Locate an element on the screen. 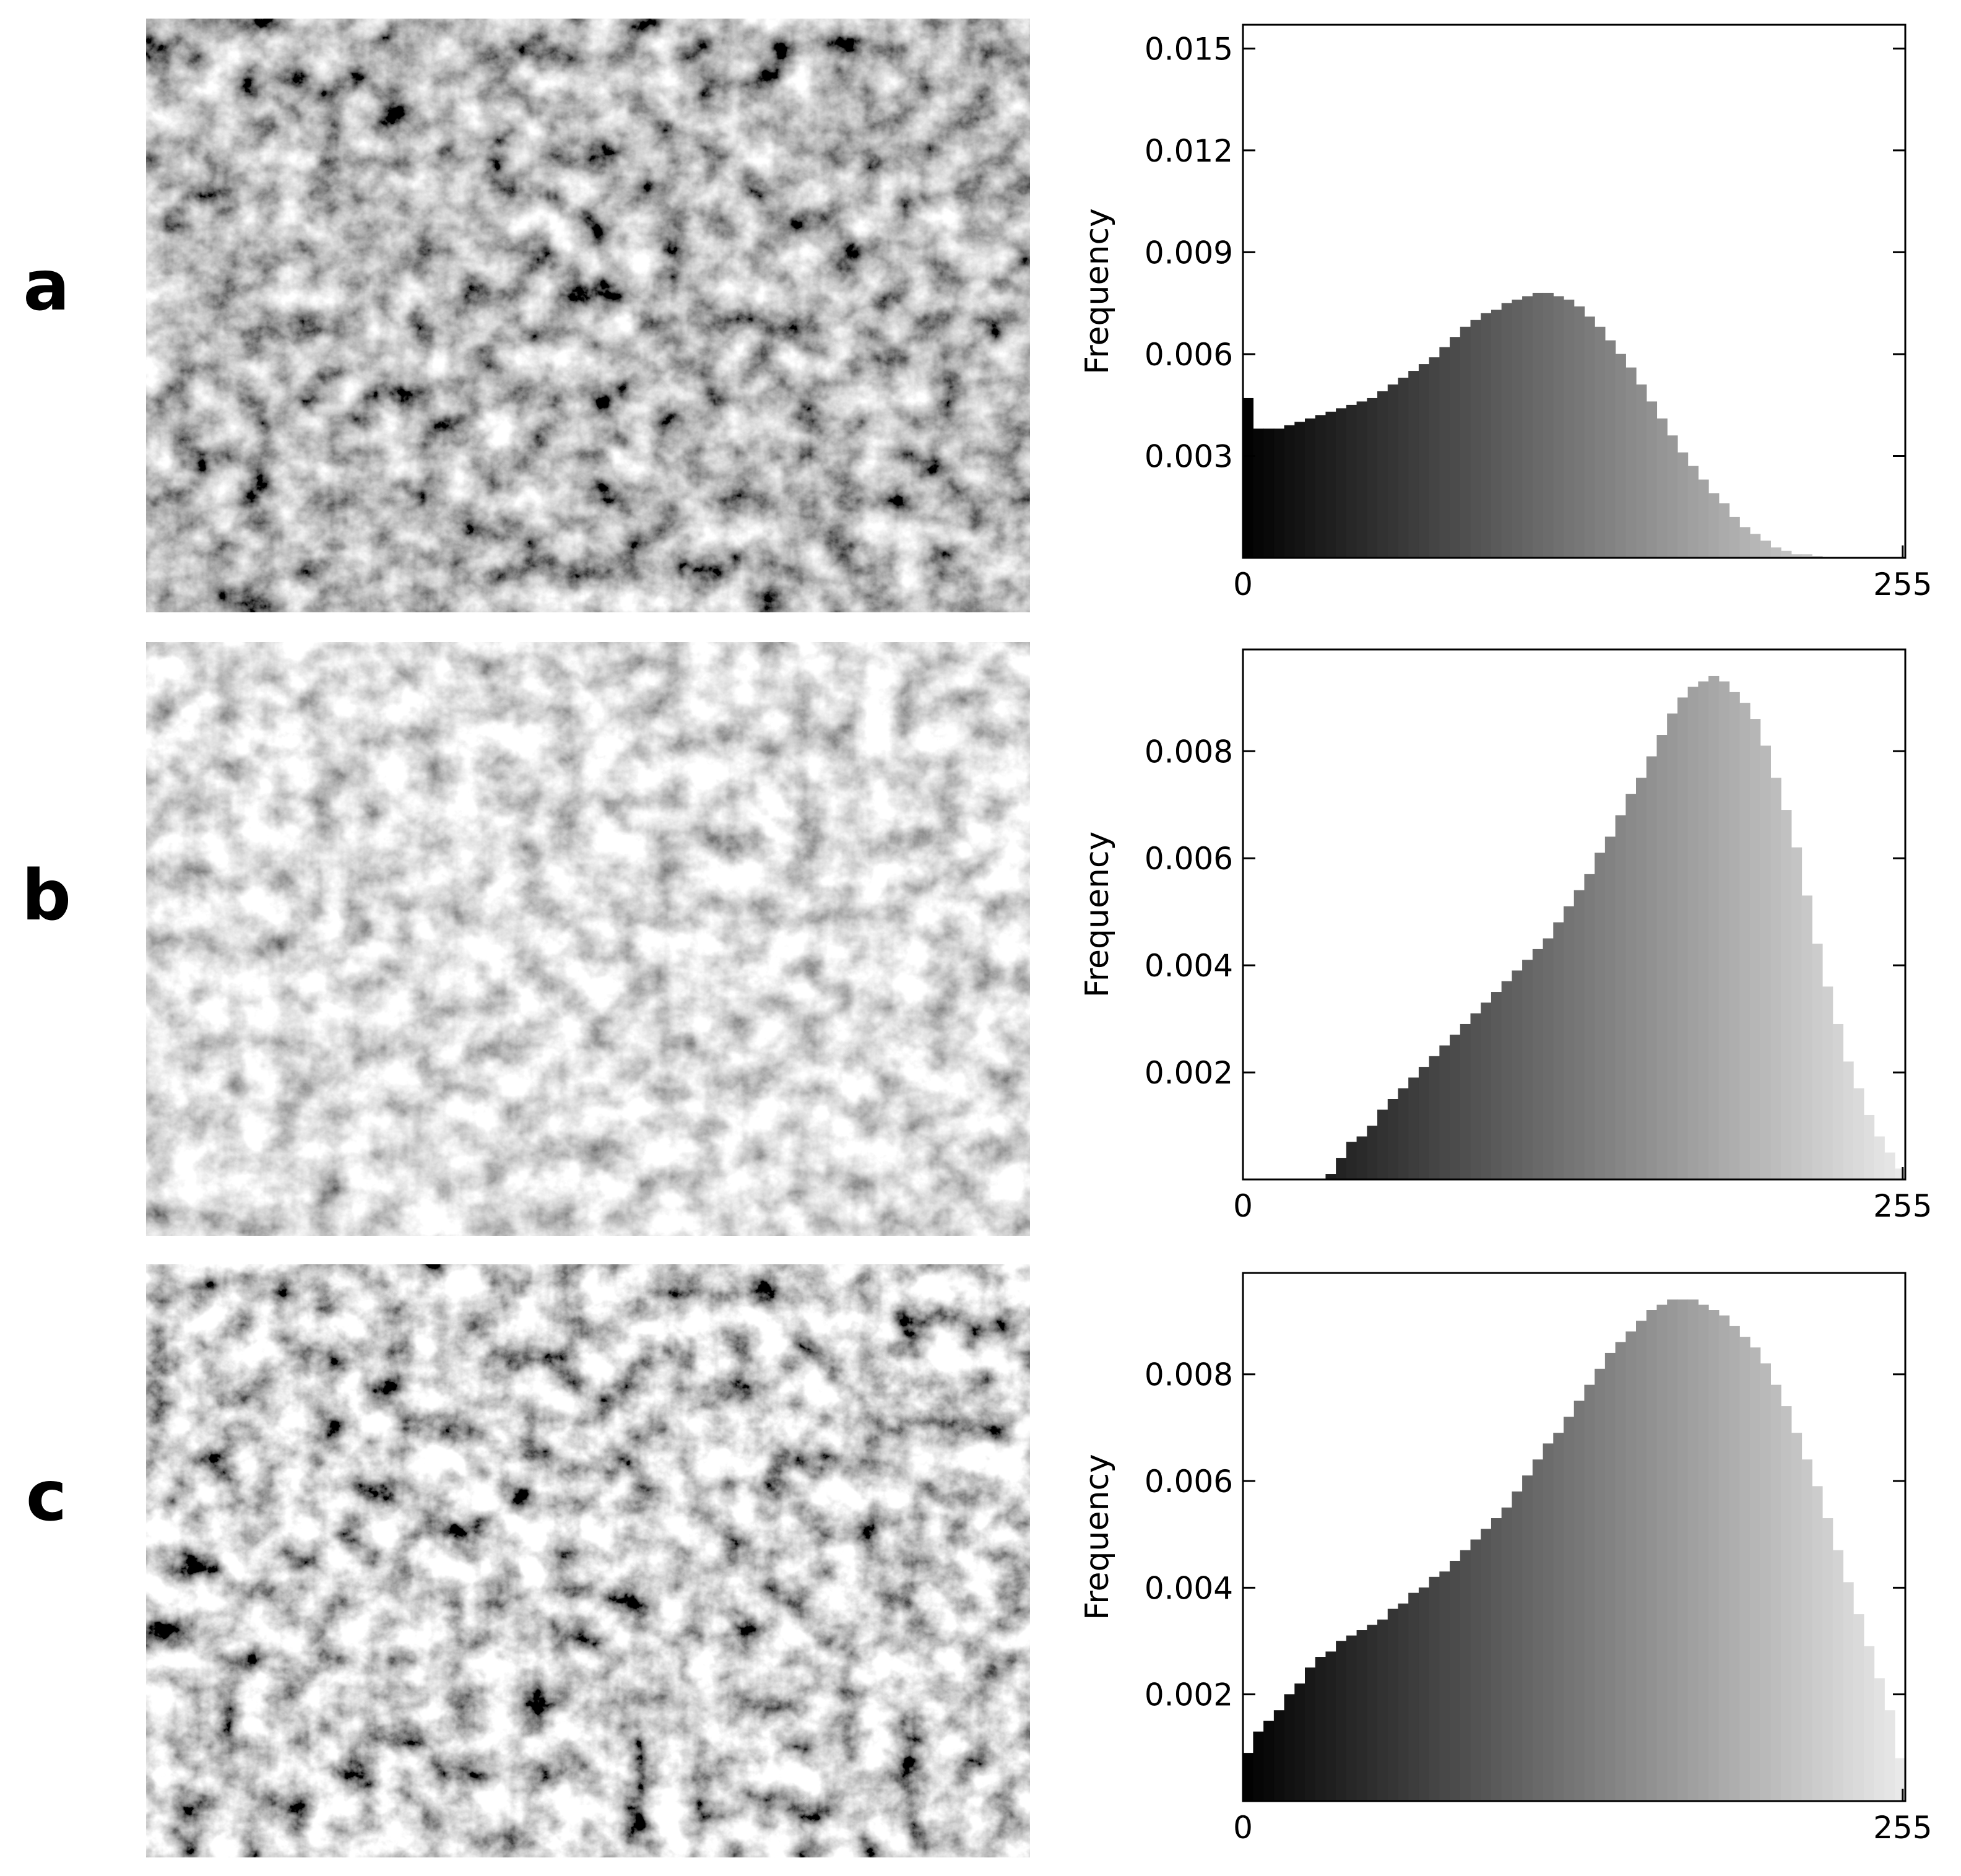 This screenshot has height=1876, width=1961. y-tick-label: 0.012 is located at coordinates (1189, 151).